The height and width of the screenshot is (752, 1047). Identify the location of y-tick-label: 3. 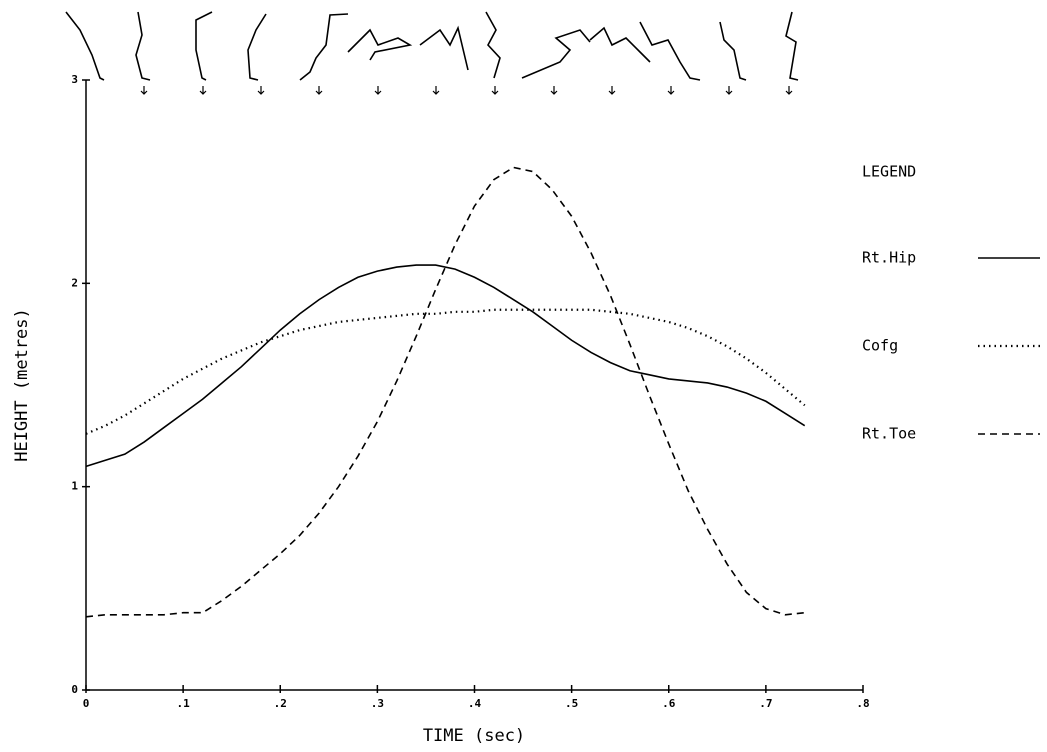
(74, 79).